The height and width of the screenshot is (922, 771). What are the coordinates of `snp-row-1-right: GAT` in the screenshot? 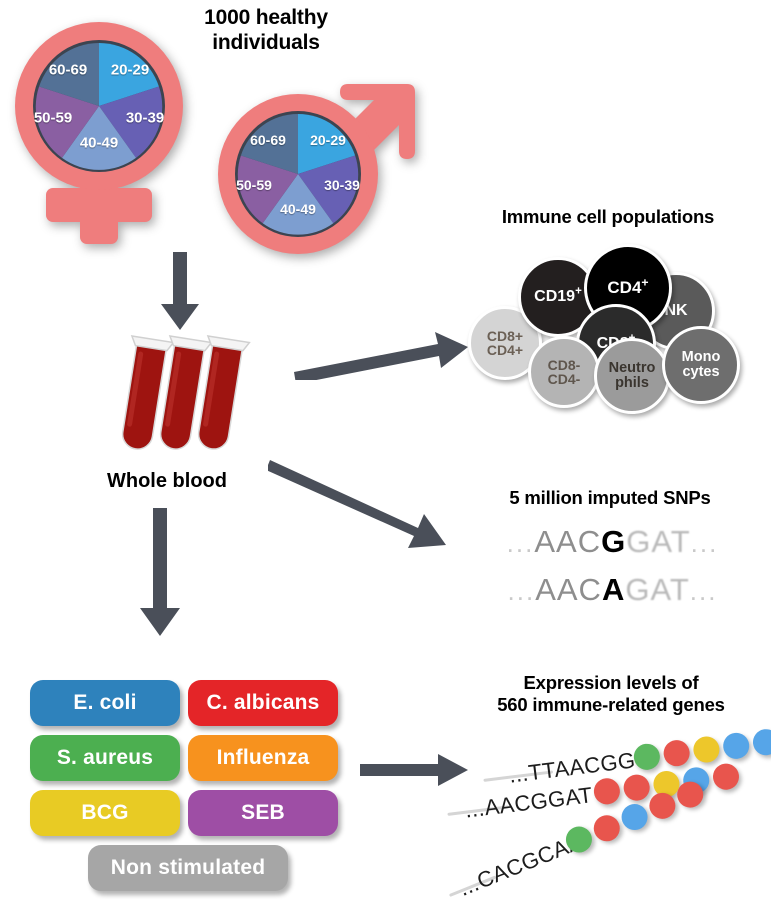 It's located at (658, 541).